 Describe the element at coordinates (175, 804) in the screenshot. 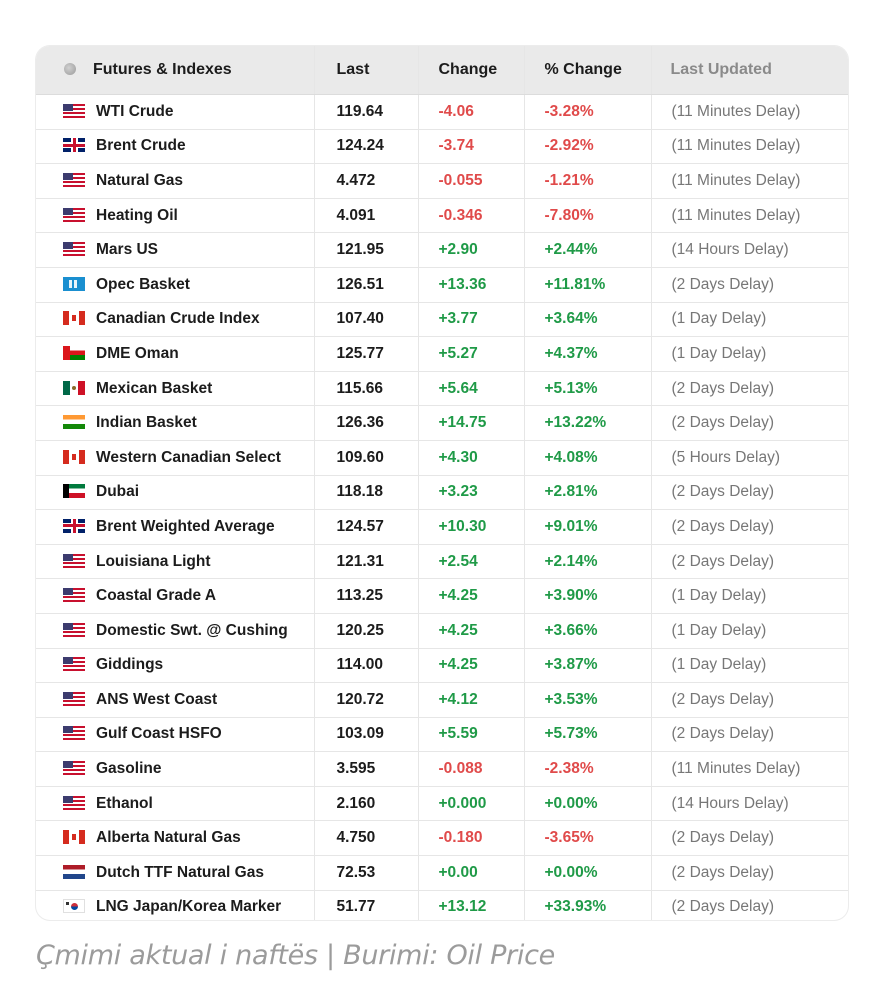

I see `cell-name: Ethanol` at that location.